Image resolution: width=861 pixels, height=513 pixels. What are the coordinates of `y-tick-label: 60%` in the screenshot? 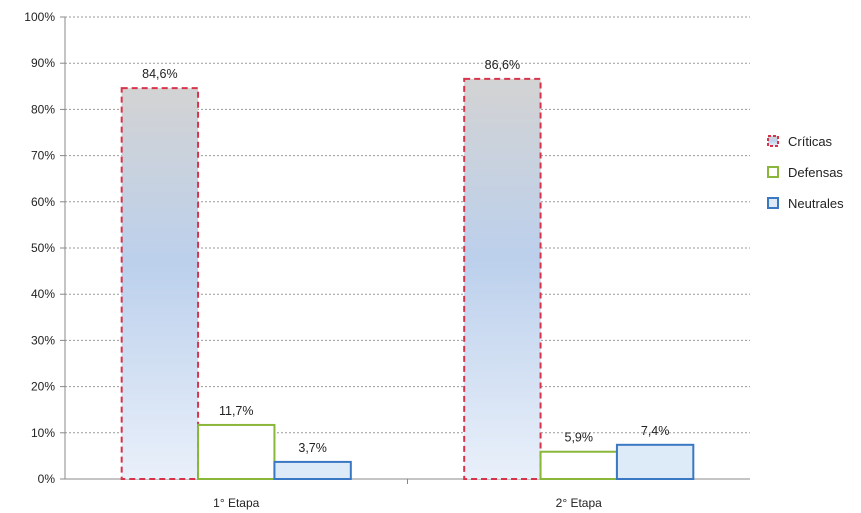 It's located at (43, 202).